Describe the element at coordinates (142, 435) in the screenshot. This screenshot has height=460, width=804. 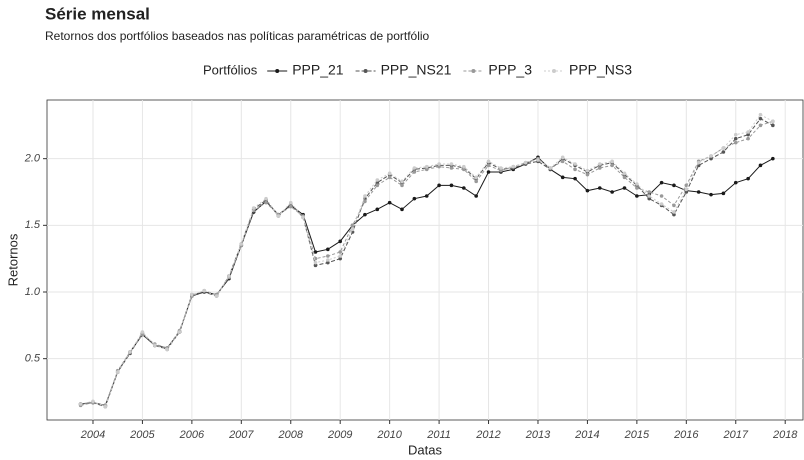
I see `x-tick-label: 2005` at that location.